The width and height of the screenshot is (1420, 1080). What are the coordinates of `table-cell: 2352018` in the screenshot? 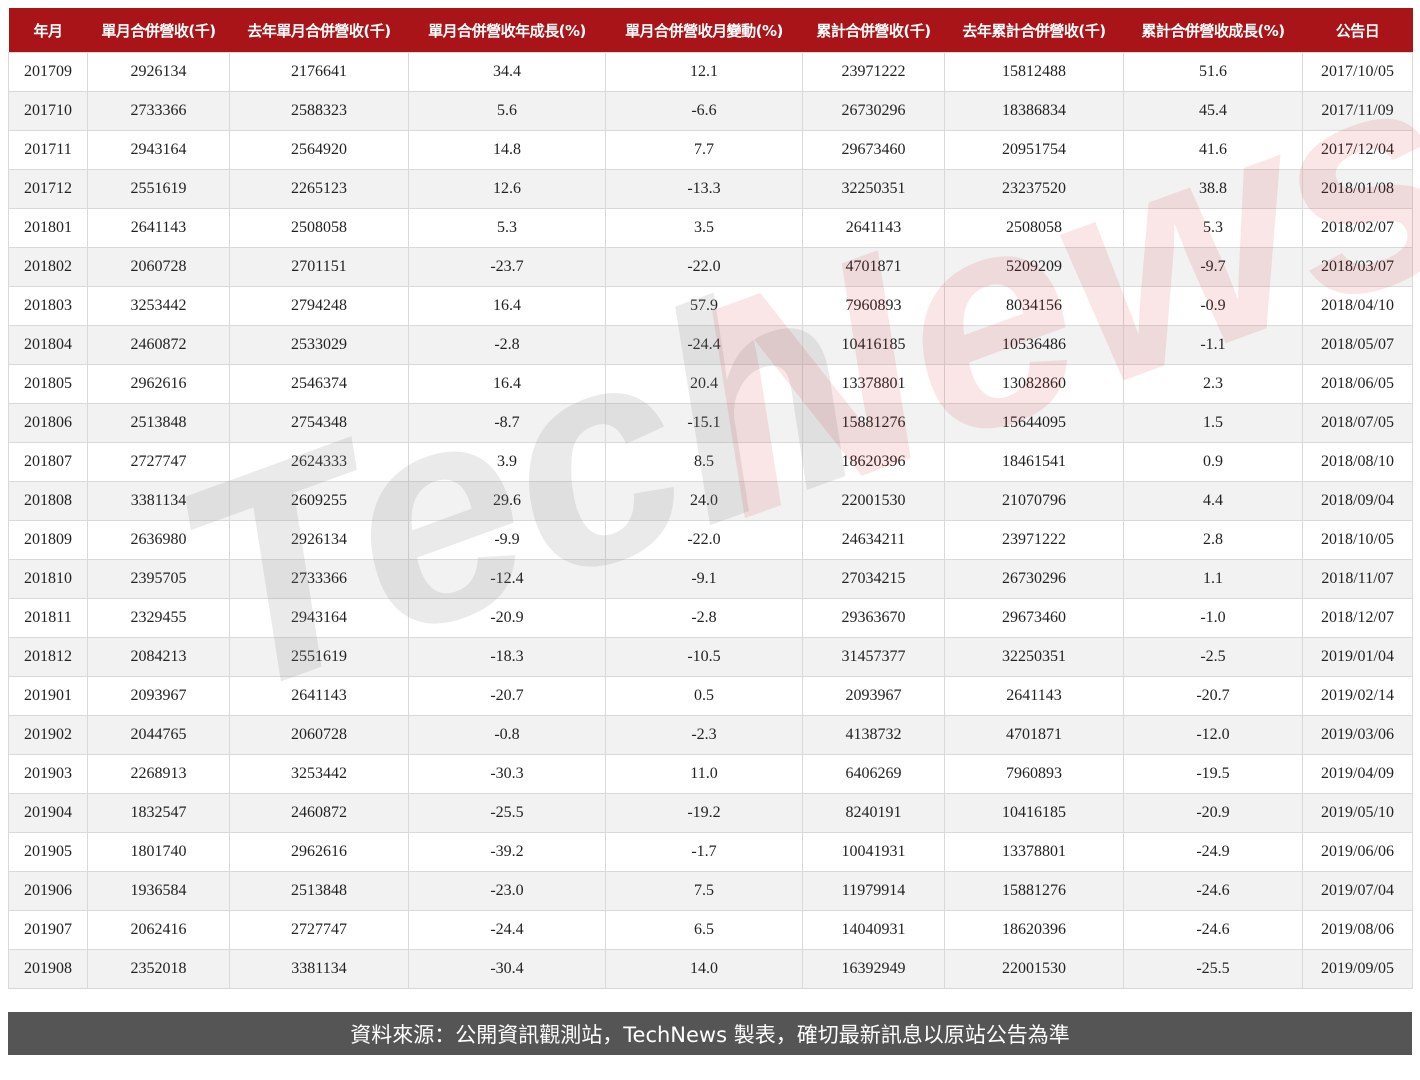 It's located at (158, 969).